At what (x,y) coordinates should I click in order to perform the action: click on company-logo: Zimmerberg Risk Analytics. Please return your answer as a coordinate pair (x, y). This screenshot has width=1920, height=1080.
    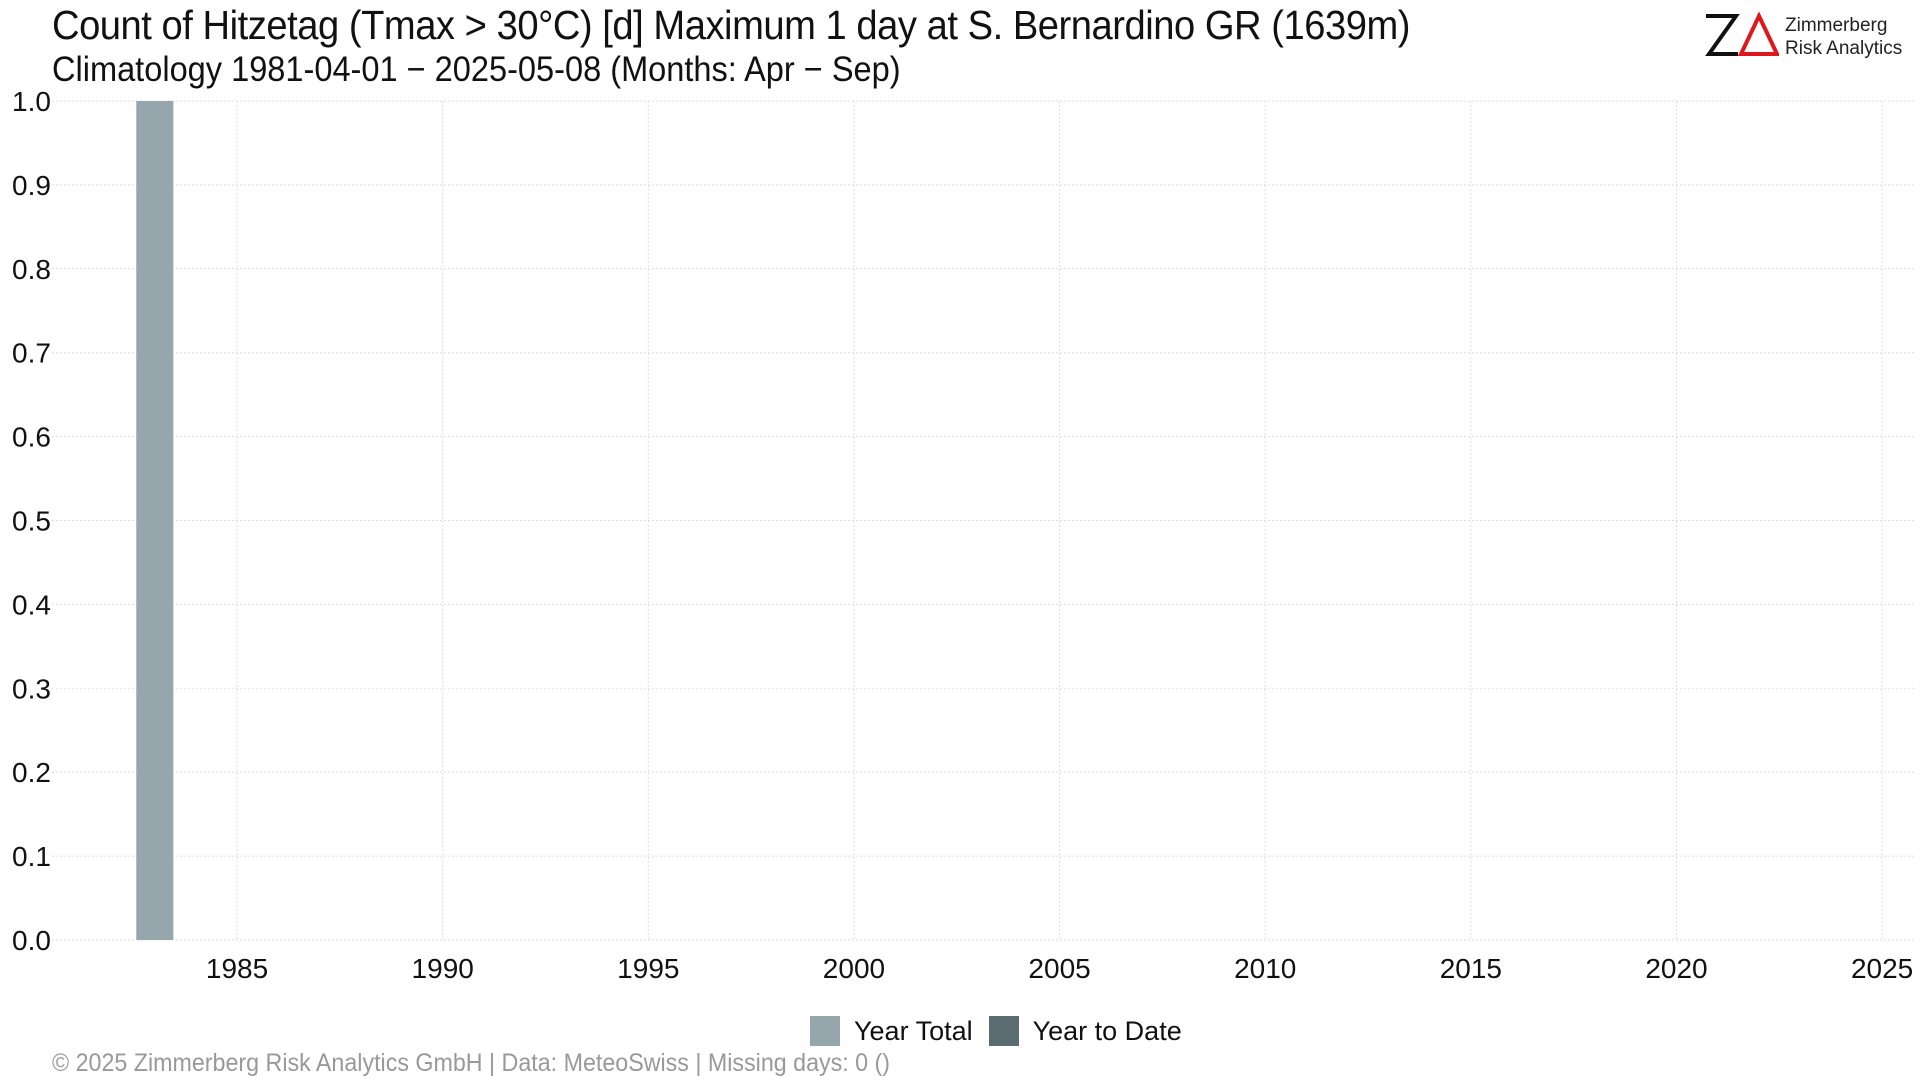
    Looking at the image, I should click on (1803, 36).